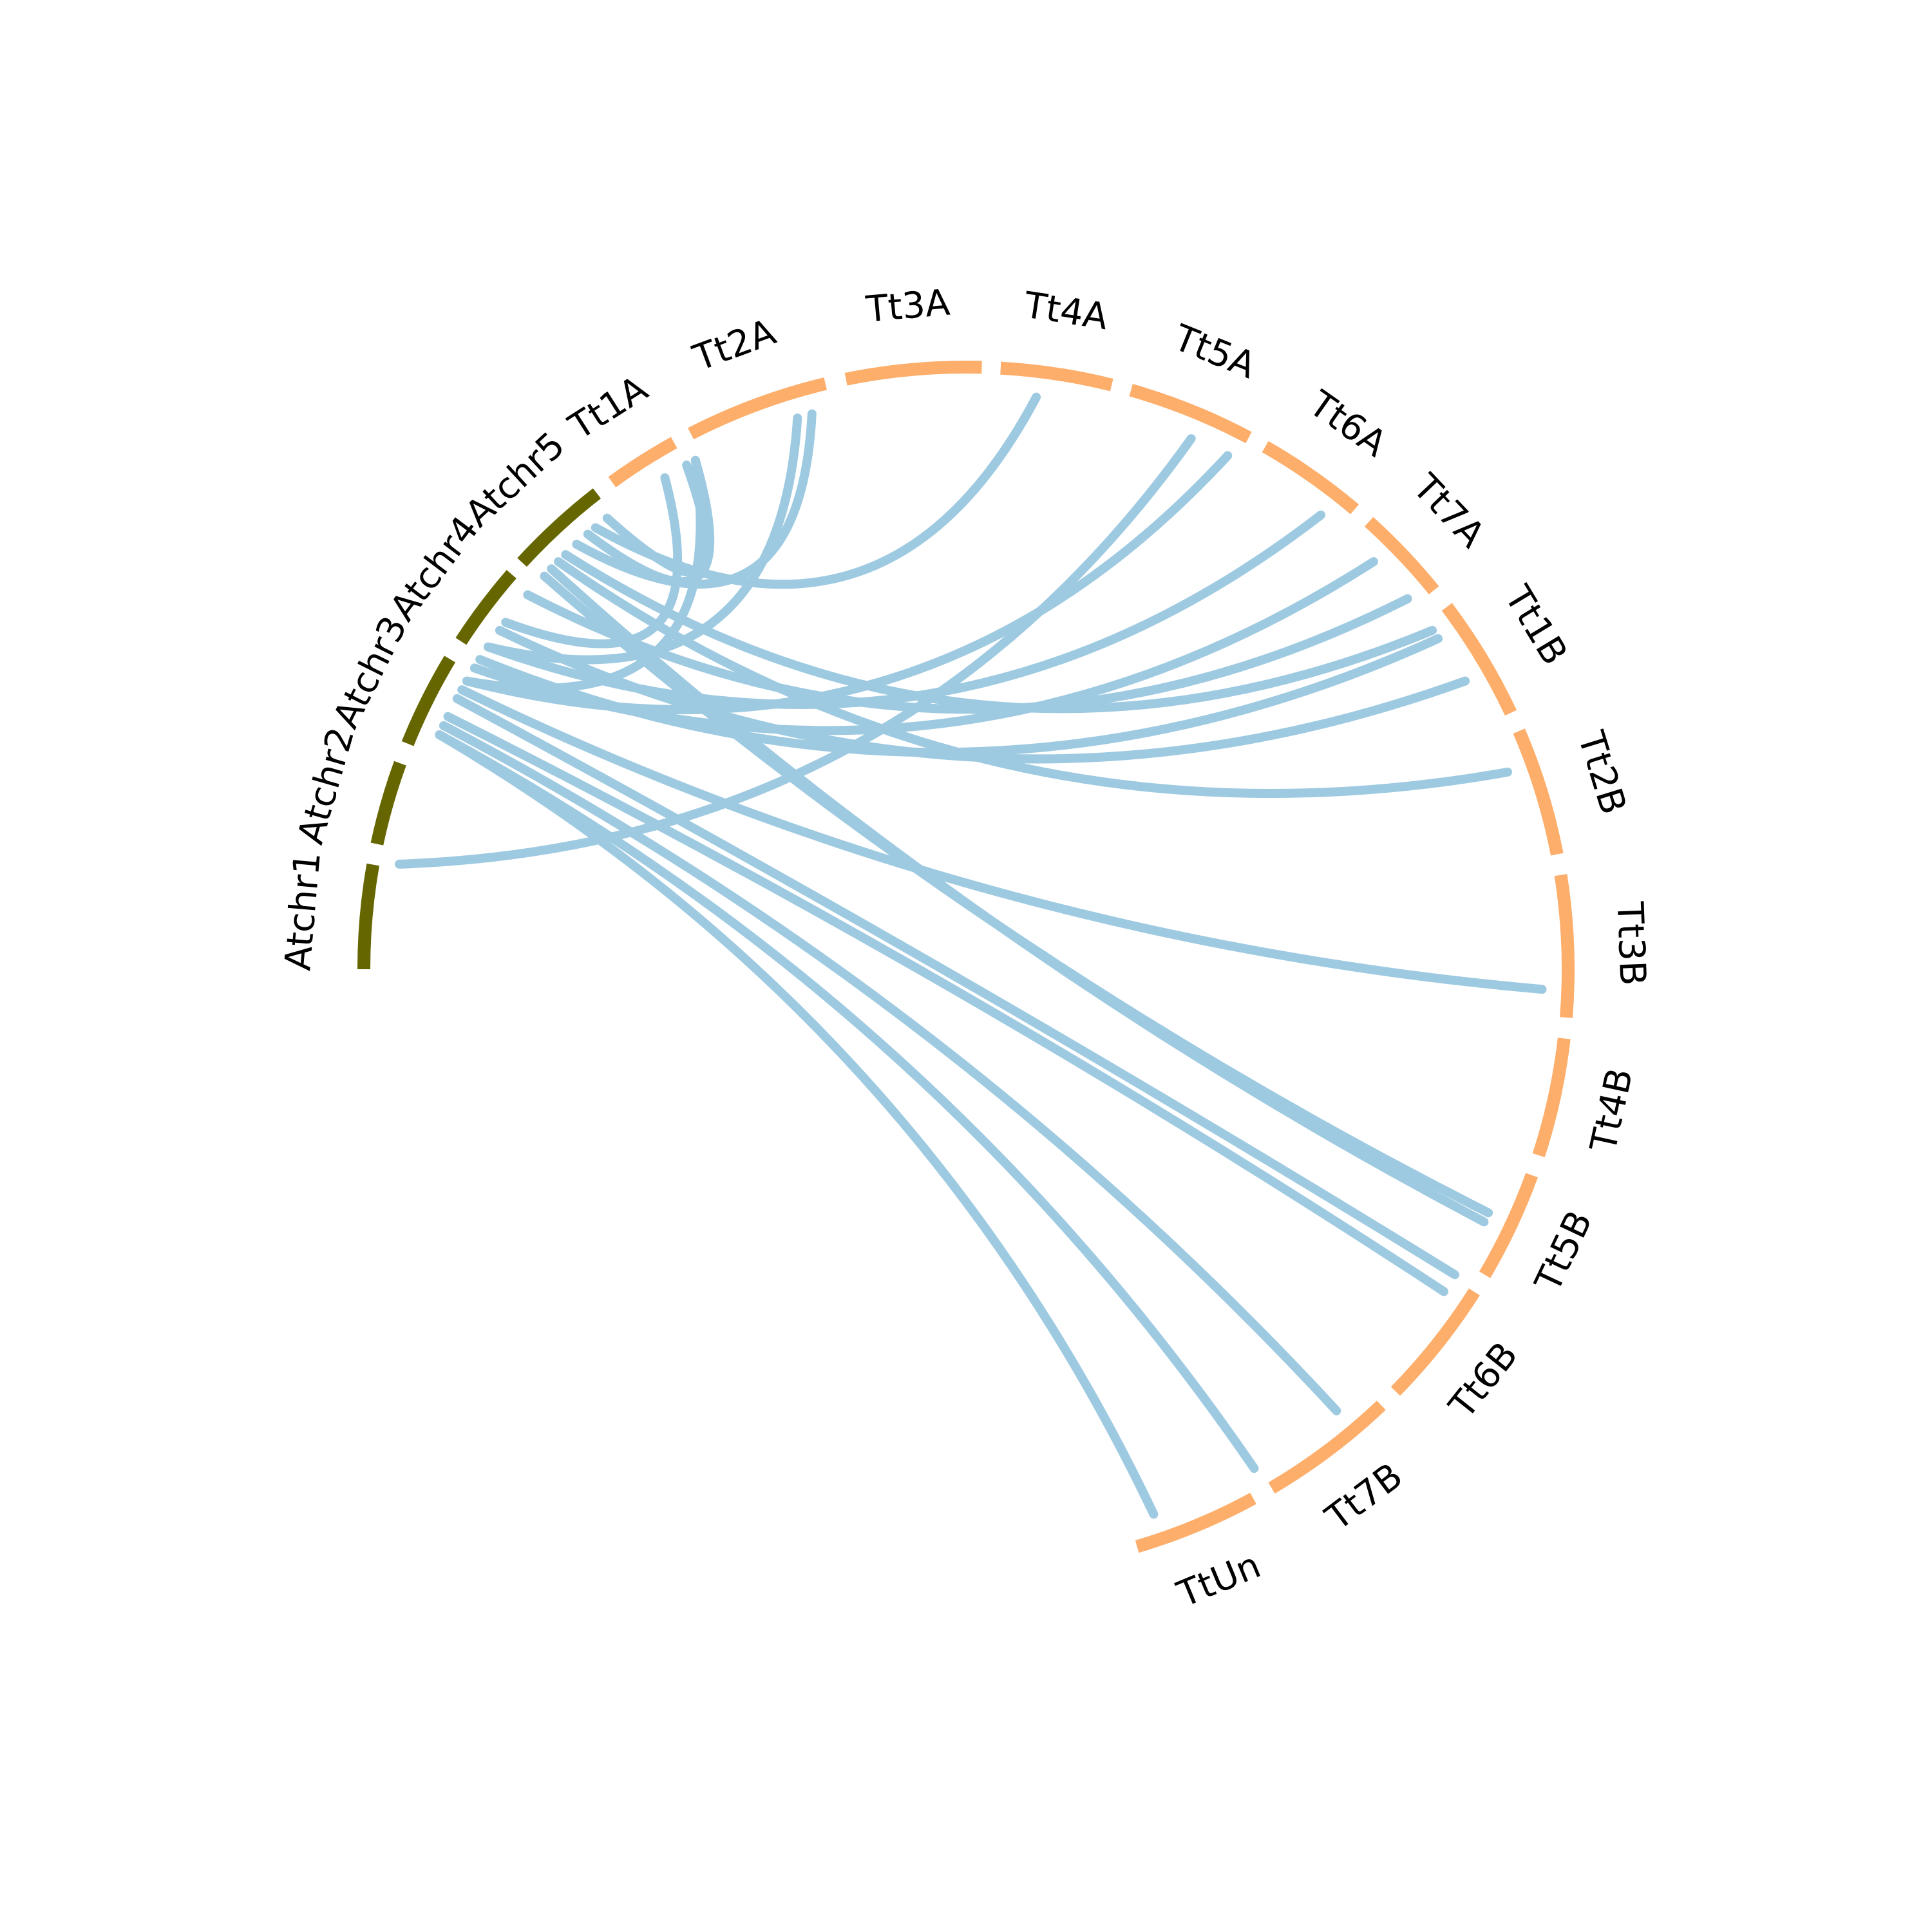 Image resolution: width=1932 pixels, height=1932 pixels. I want to click on chromosome-label-tt7b: Tt7B, so click(1364, 1497).